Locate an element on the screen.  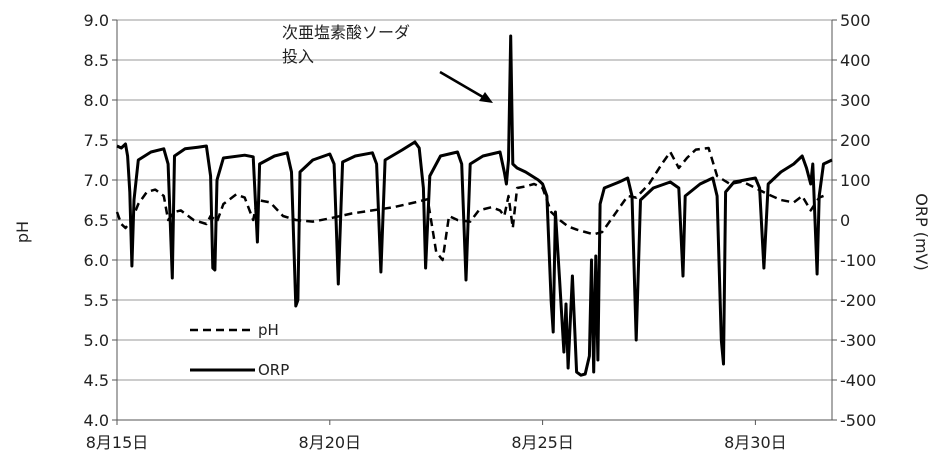
annotation-line-2: 投入 is located at coordinates (298, 56).